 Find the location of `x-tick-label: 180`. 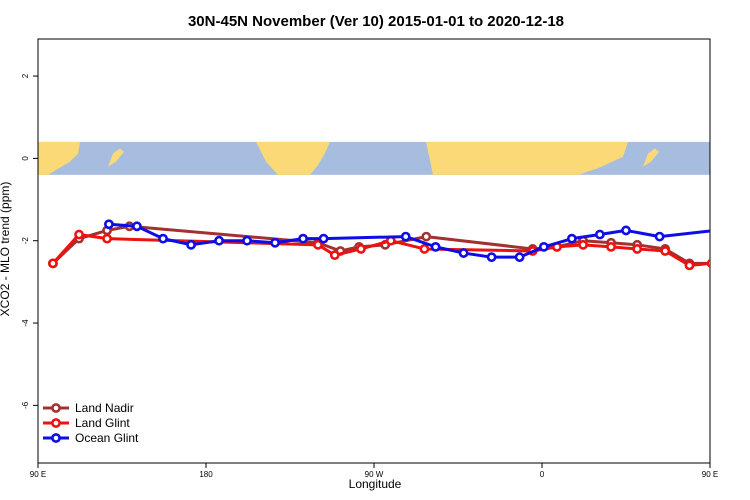

x-tick-label: 180 is located at coordinates (206, 474).